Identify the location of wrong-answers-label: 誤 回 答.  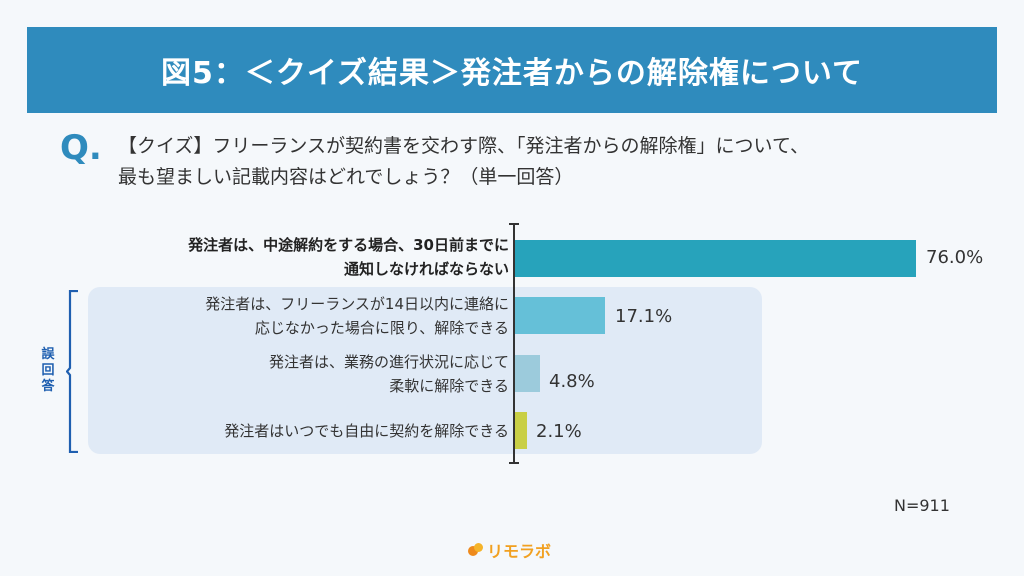
(48, 371).